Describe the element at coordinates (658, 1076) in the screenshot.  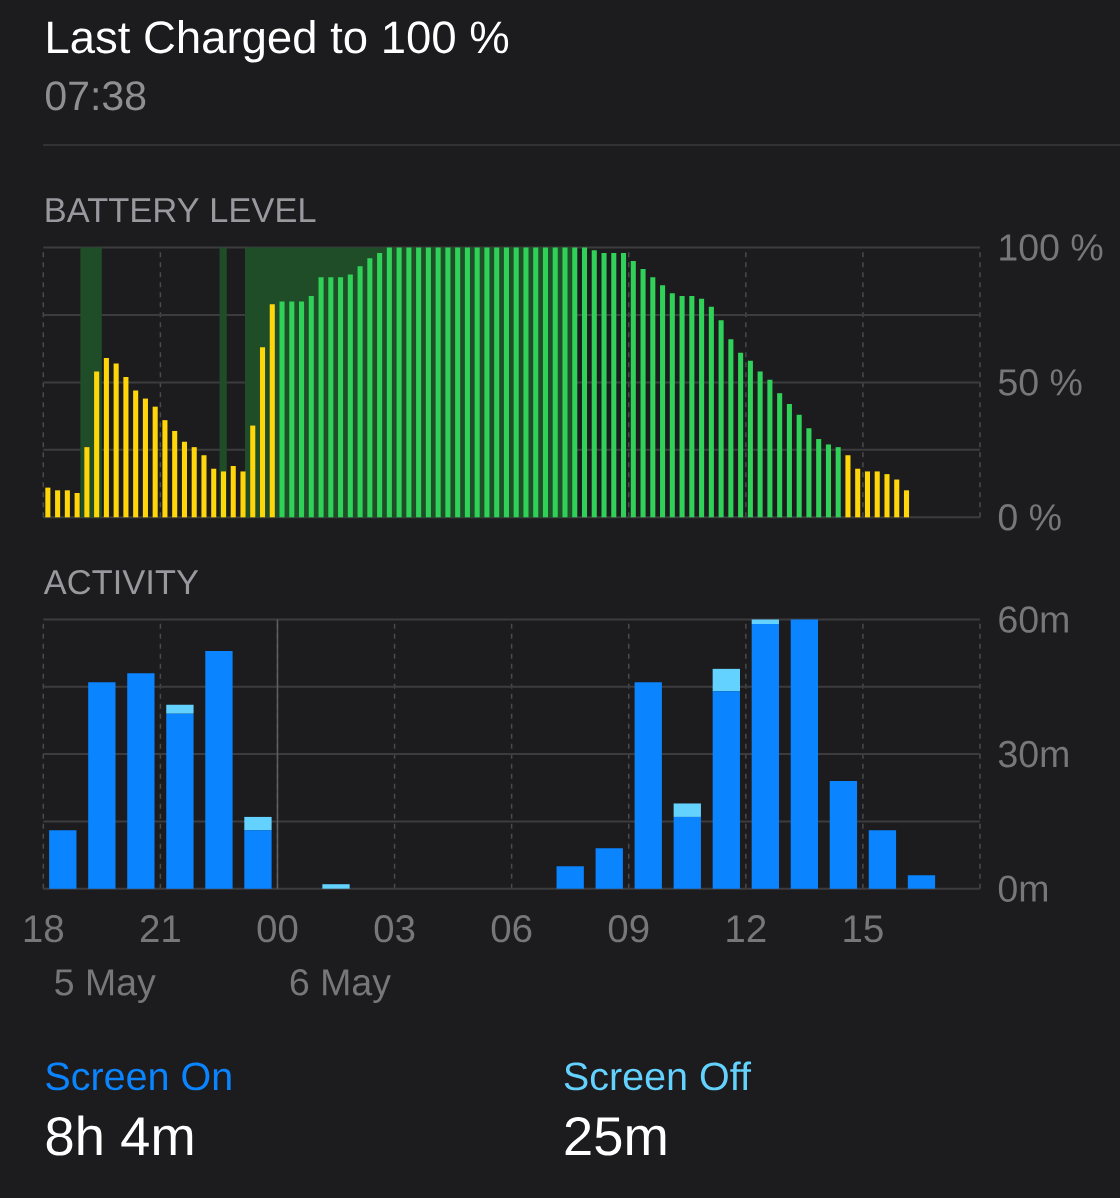
I see `text: Screen Off` at that location.